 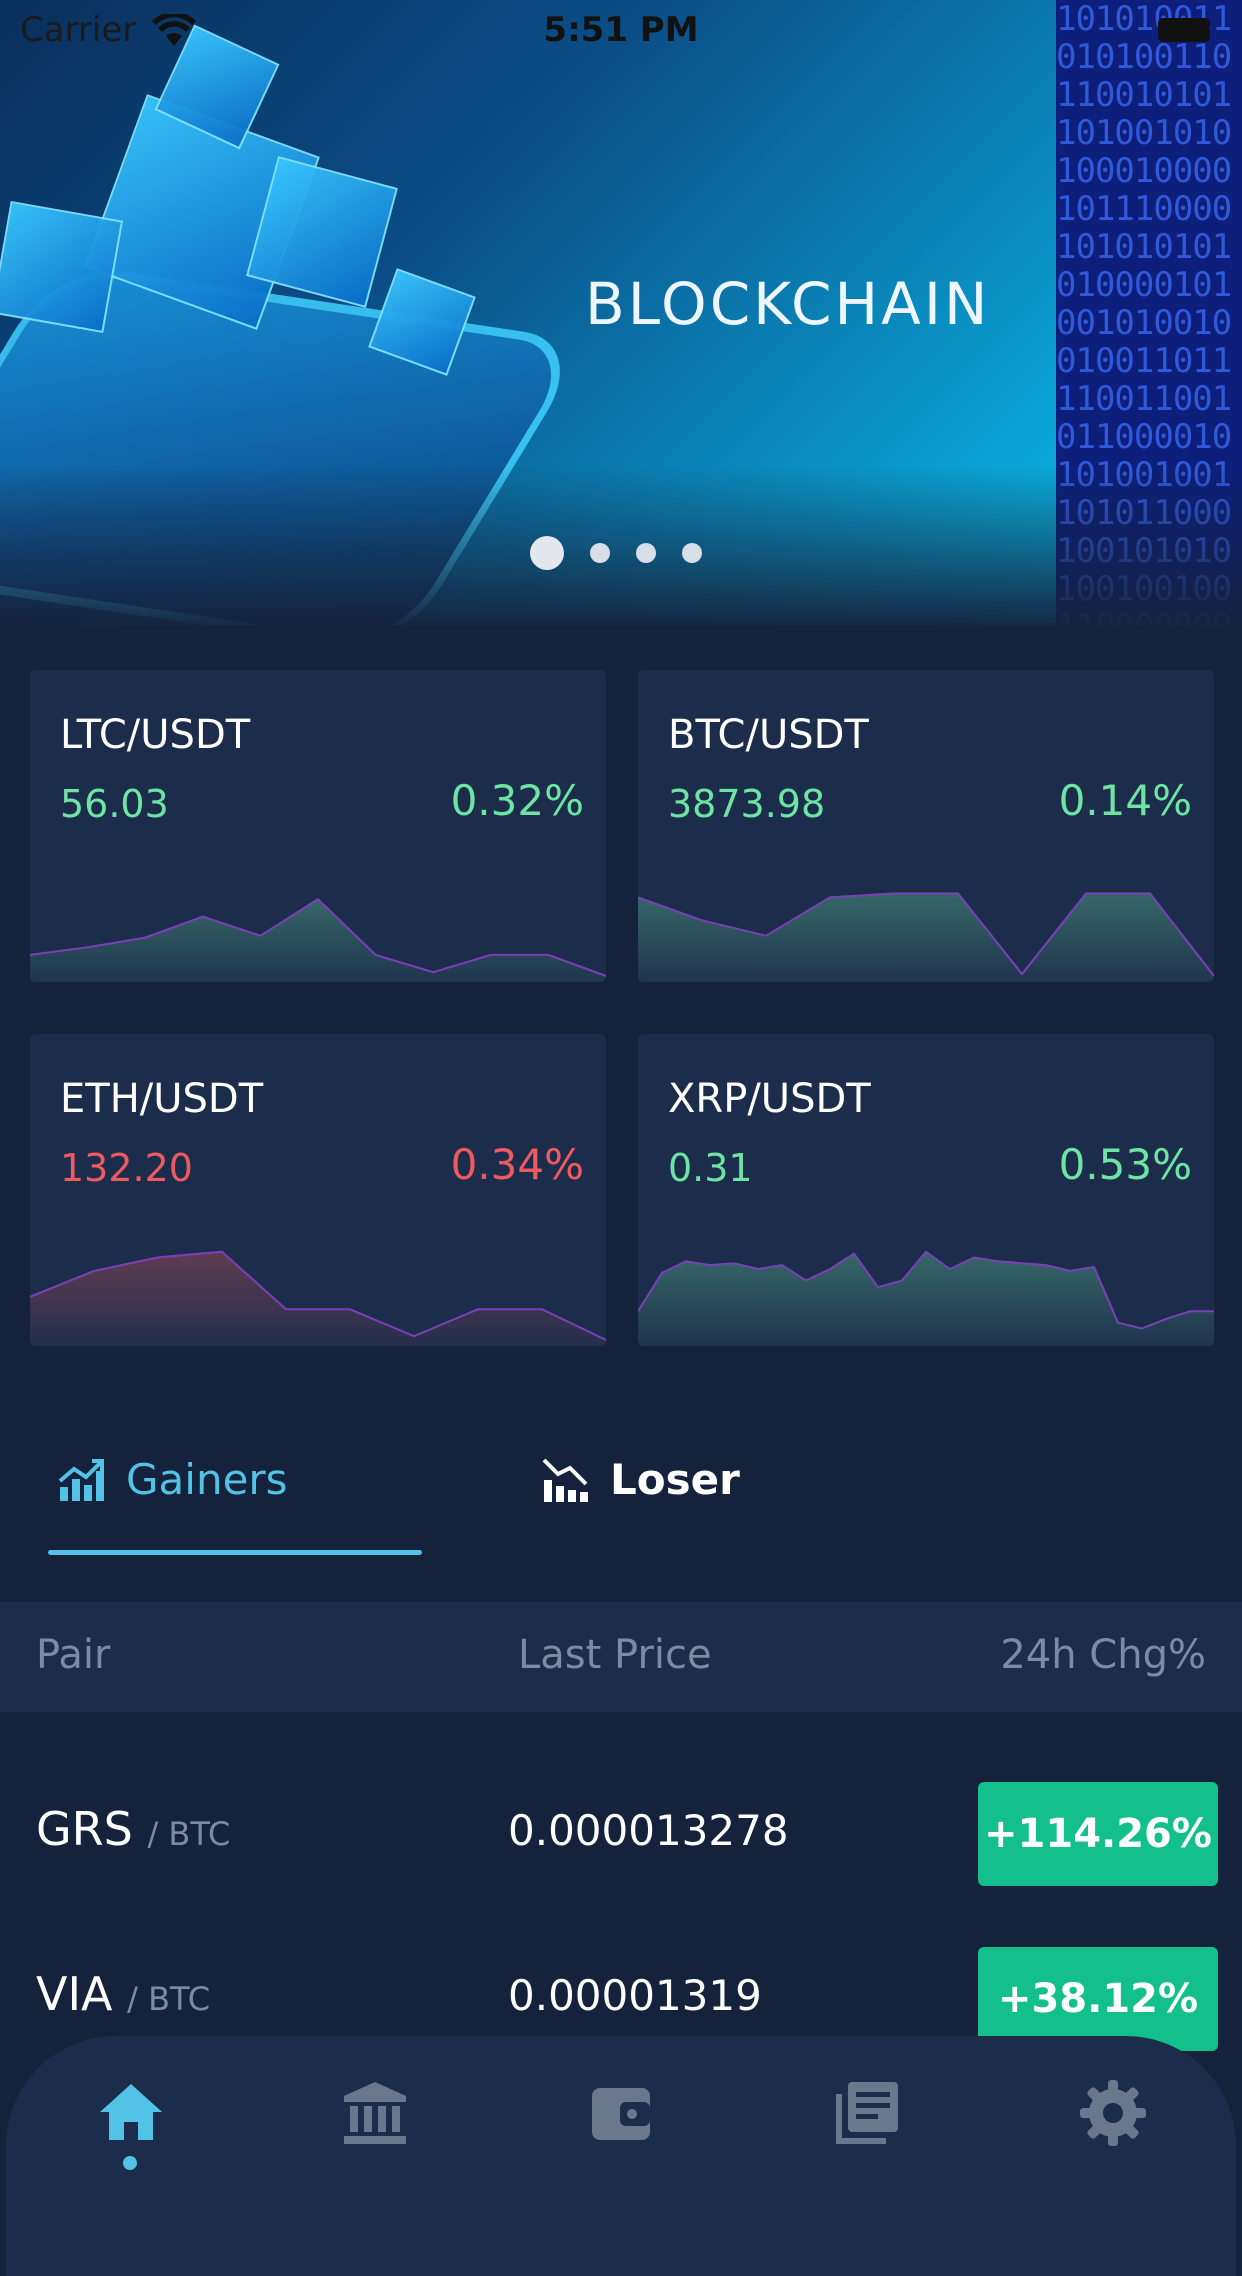 What do you see at coordinates (126, 1168) in the screenshot?
I see `market-price: 132.20` at bounding box center [126, 1168].